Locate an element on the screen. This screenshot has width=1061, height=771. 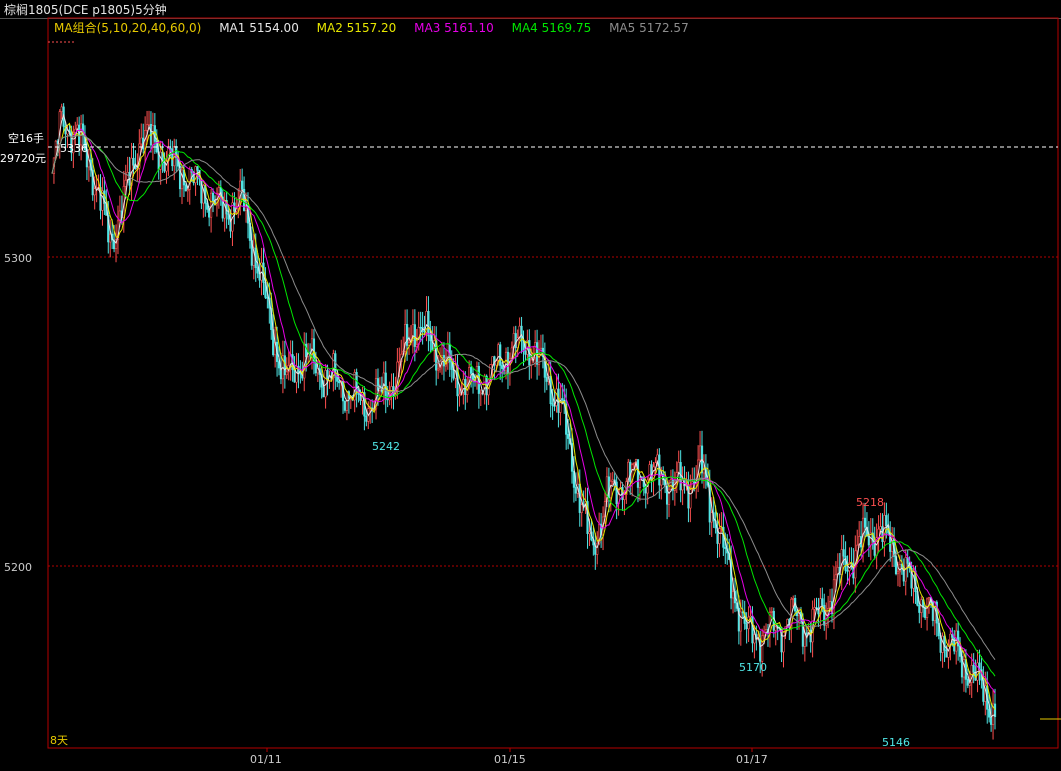
position-price-label: 5336 is located at coordinates (74, 148).